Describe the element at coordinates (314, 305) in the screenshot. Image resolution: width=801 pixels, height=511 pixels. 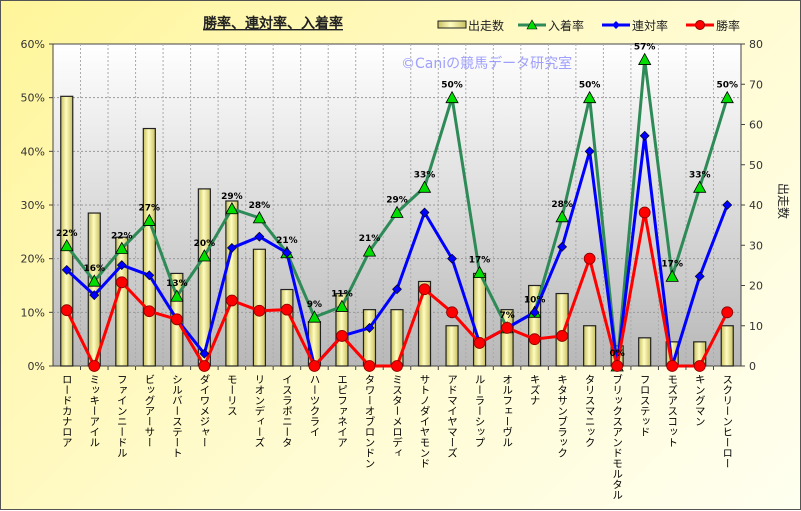
I see `data-label-入着率: 9%` at that location.